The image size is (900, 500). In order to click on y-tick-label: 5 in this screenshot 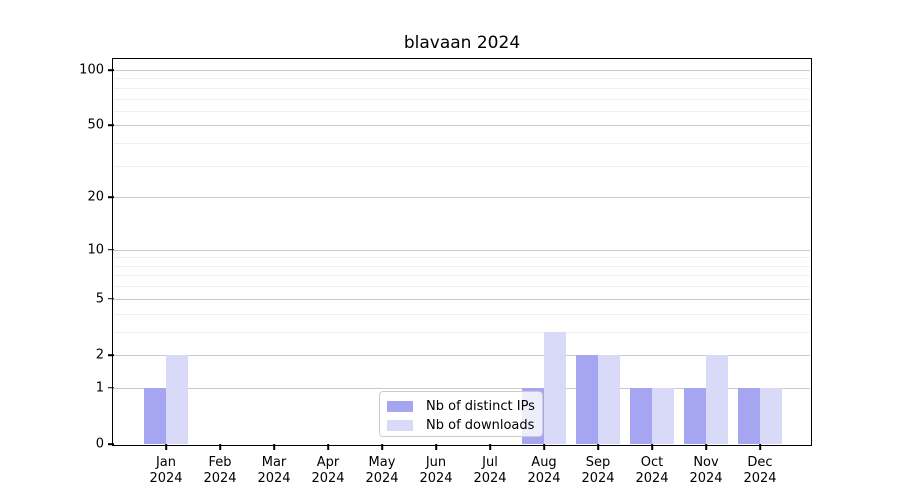, I will do `click(99, 299)`.